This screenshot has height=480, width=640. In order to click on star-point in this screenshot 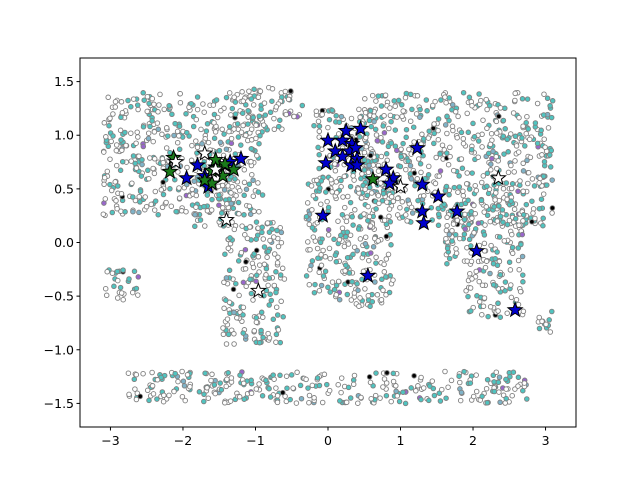, I will do `click(226, 219)`.